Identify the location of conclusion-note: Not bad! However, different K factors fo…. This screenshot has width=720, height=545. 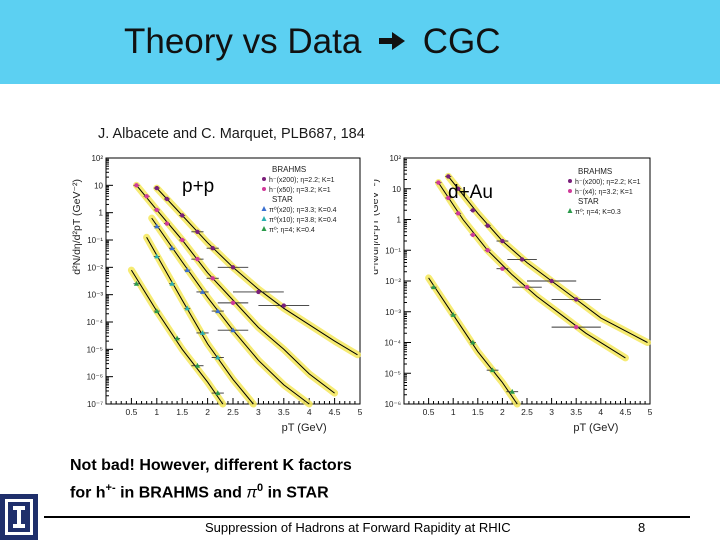
(211, 479).